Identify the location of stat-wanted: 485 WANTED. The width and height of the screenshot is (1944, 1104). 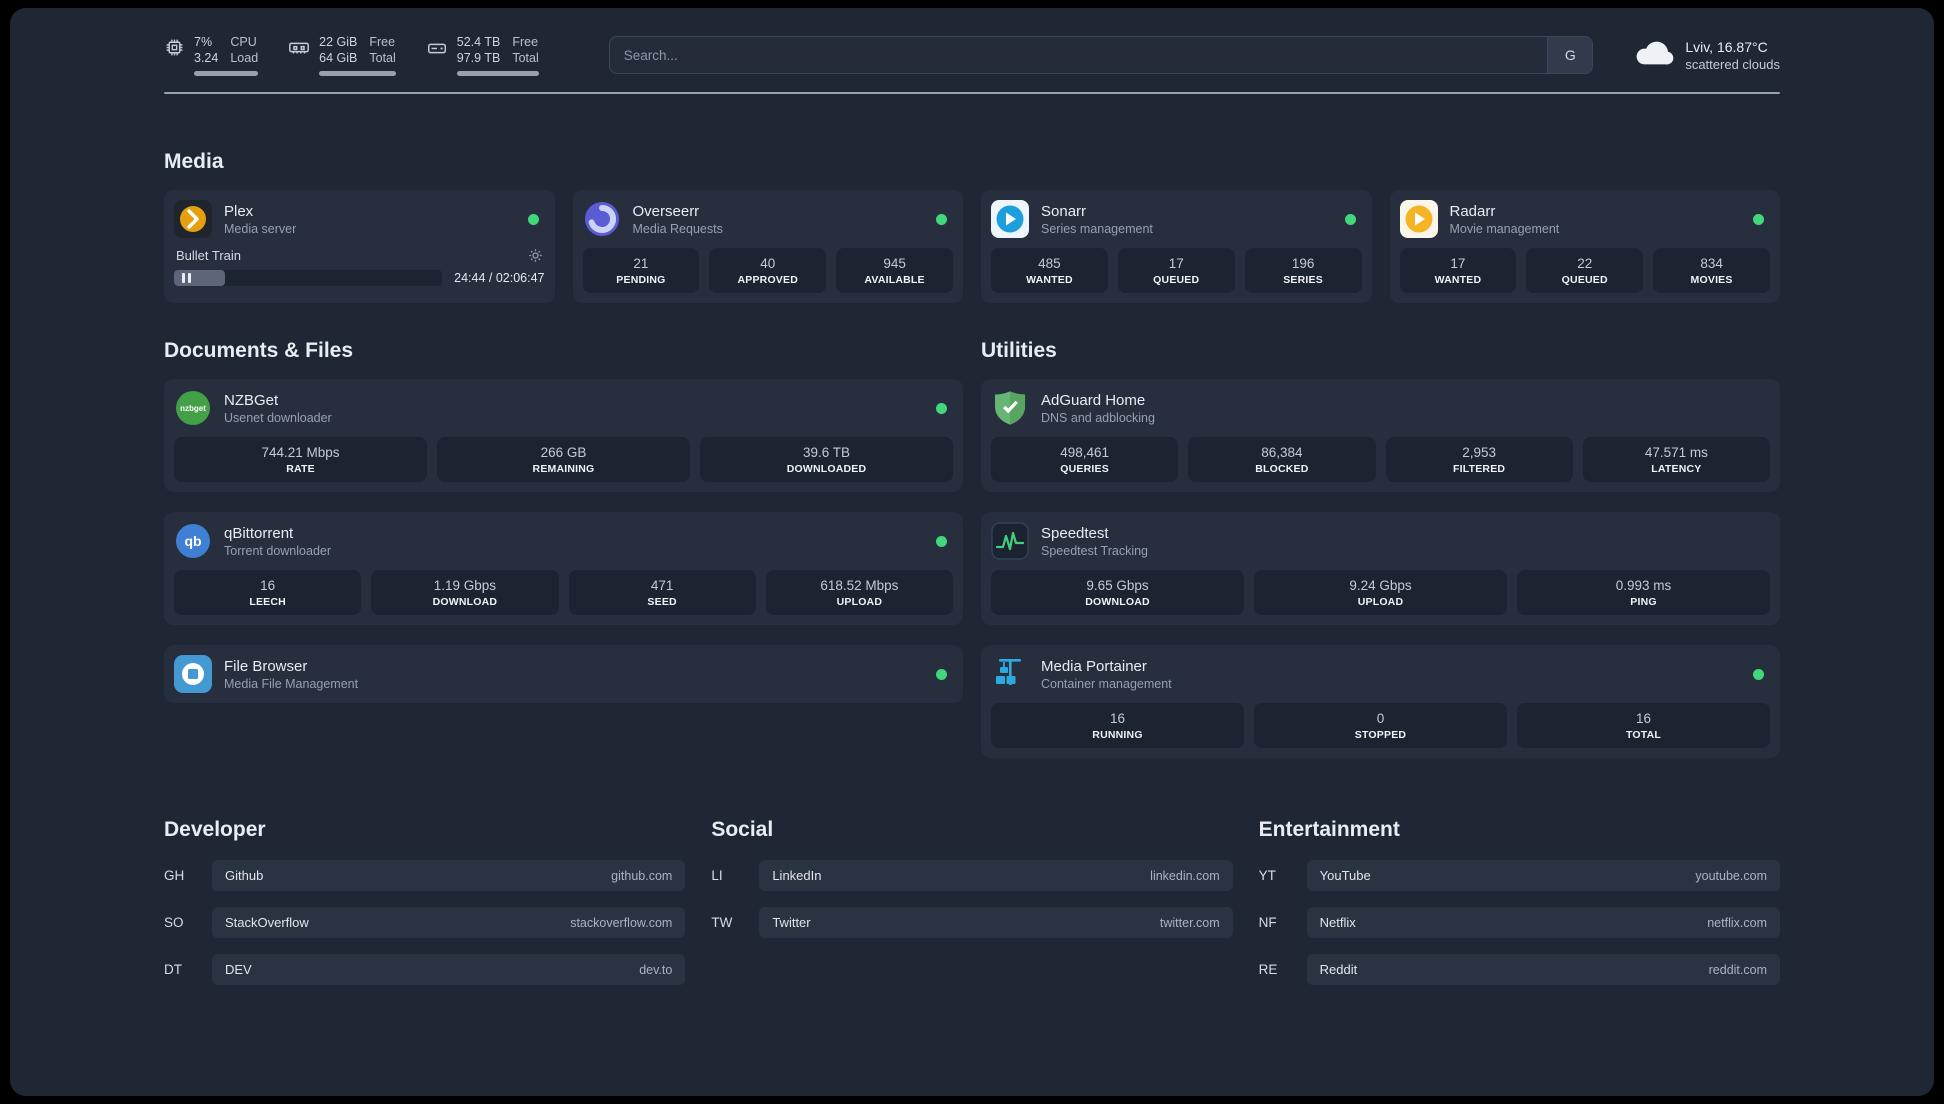
(1049, 270).